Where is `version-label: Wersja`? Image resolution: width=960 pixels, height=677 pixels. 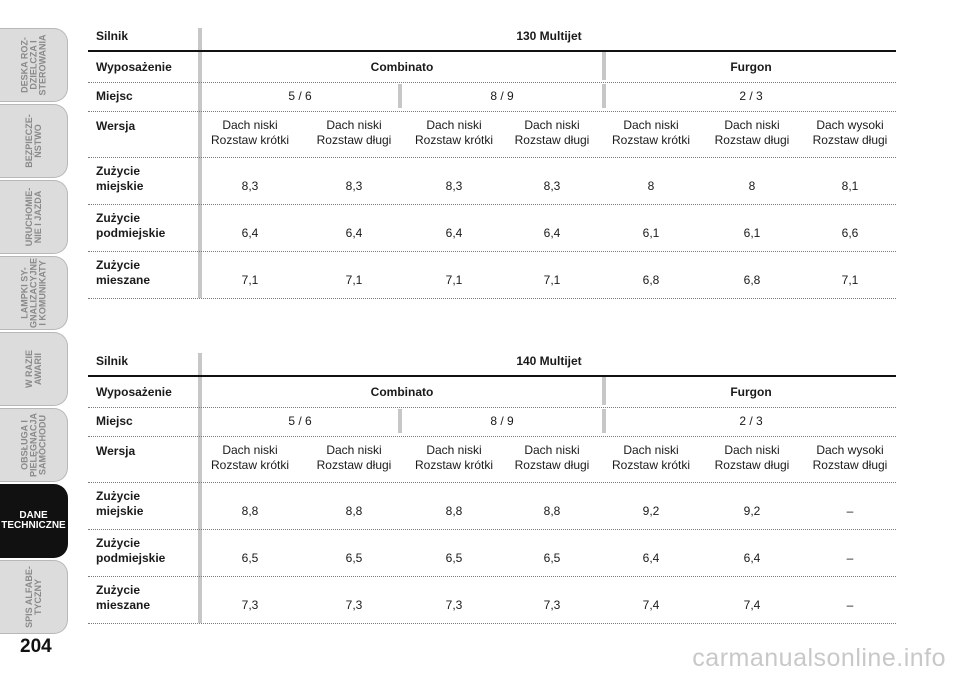
version-label: Wersja is located at coordinates (116, 451).